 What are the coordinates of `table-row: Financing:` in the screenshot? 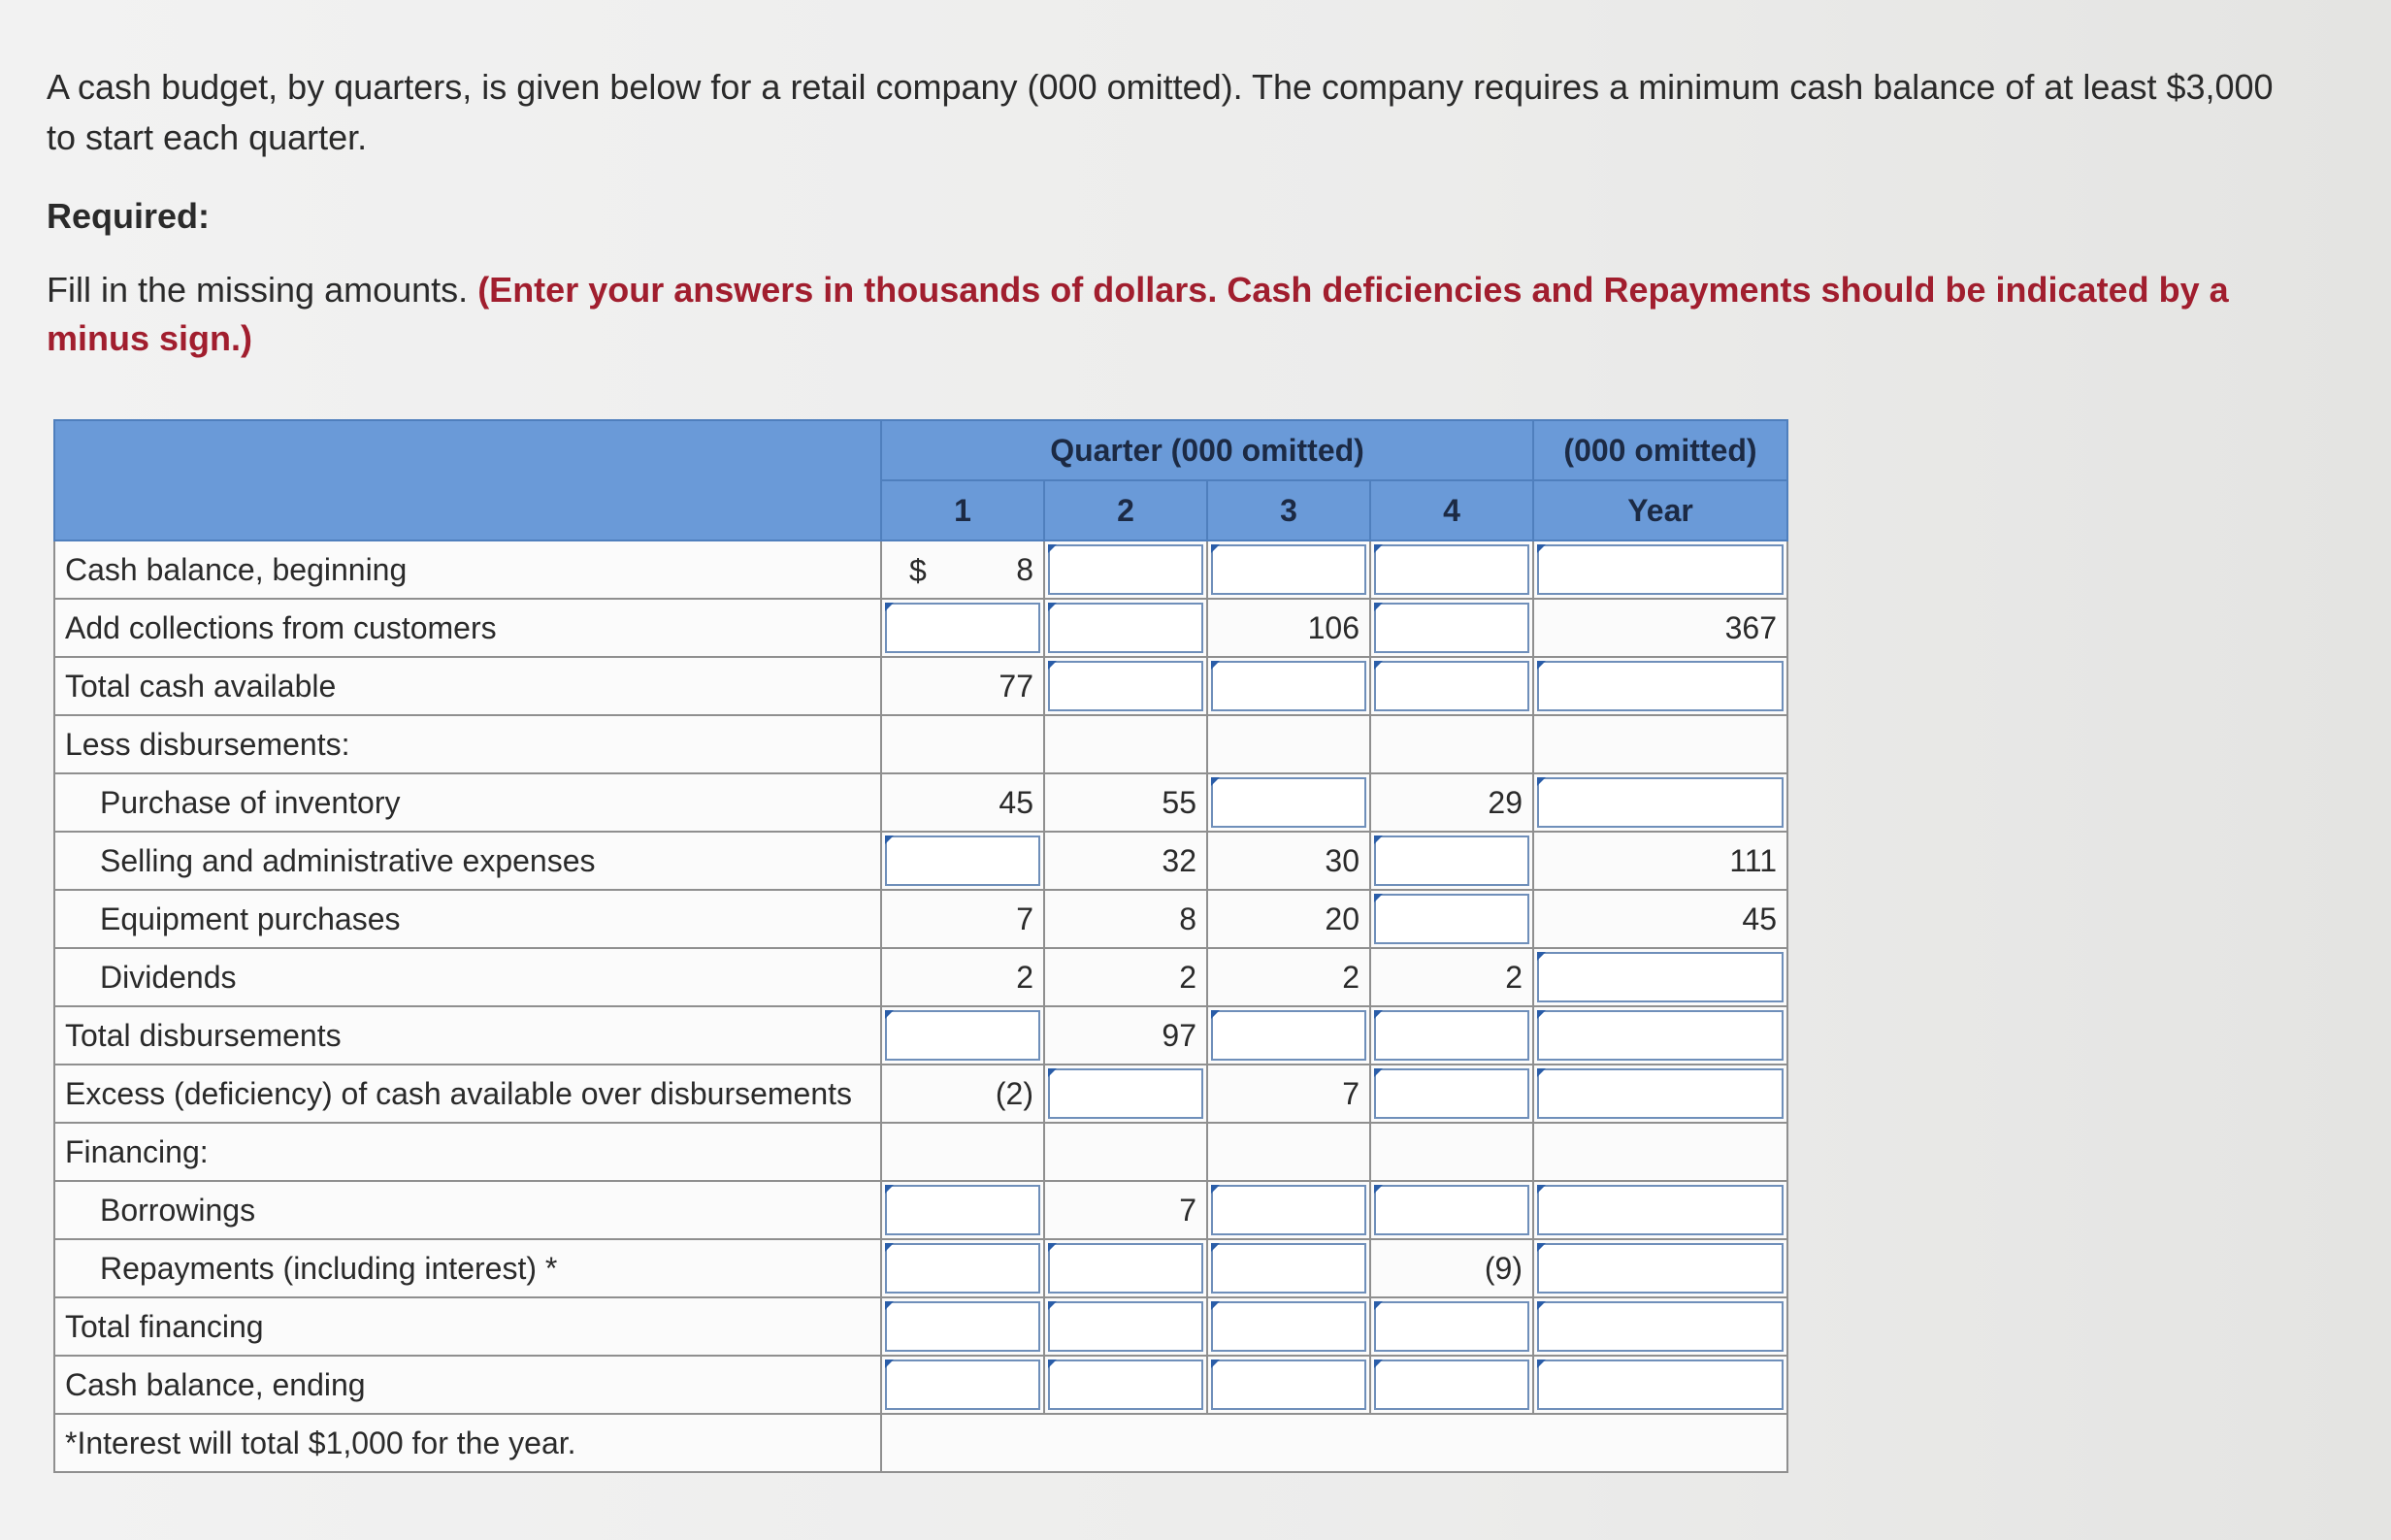 It's located at (920, 1152).